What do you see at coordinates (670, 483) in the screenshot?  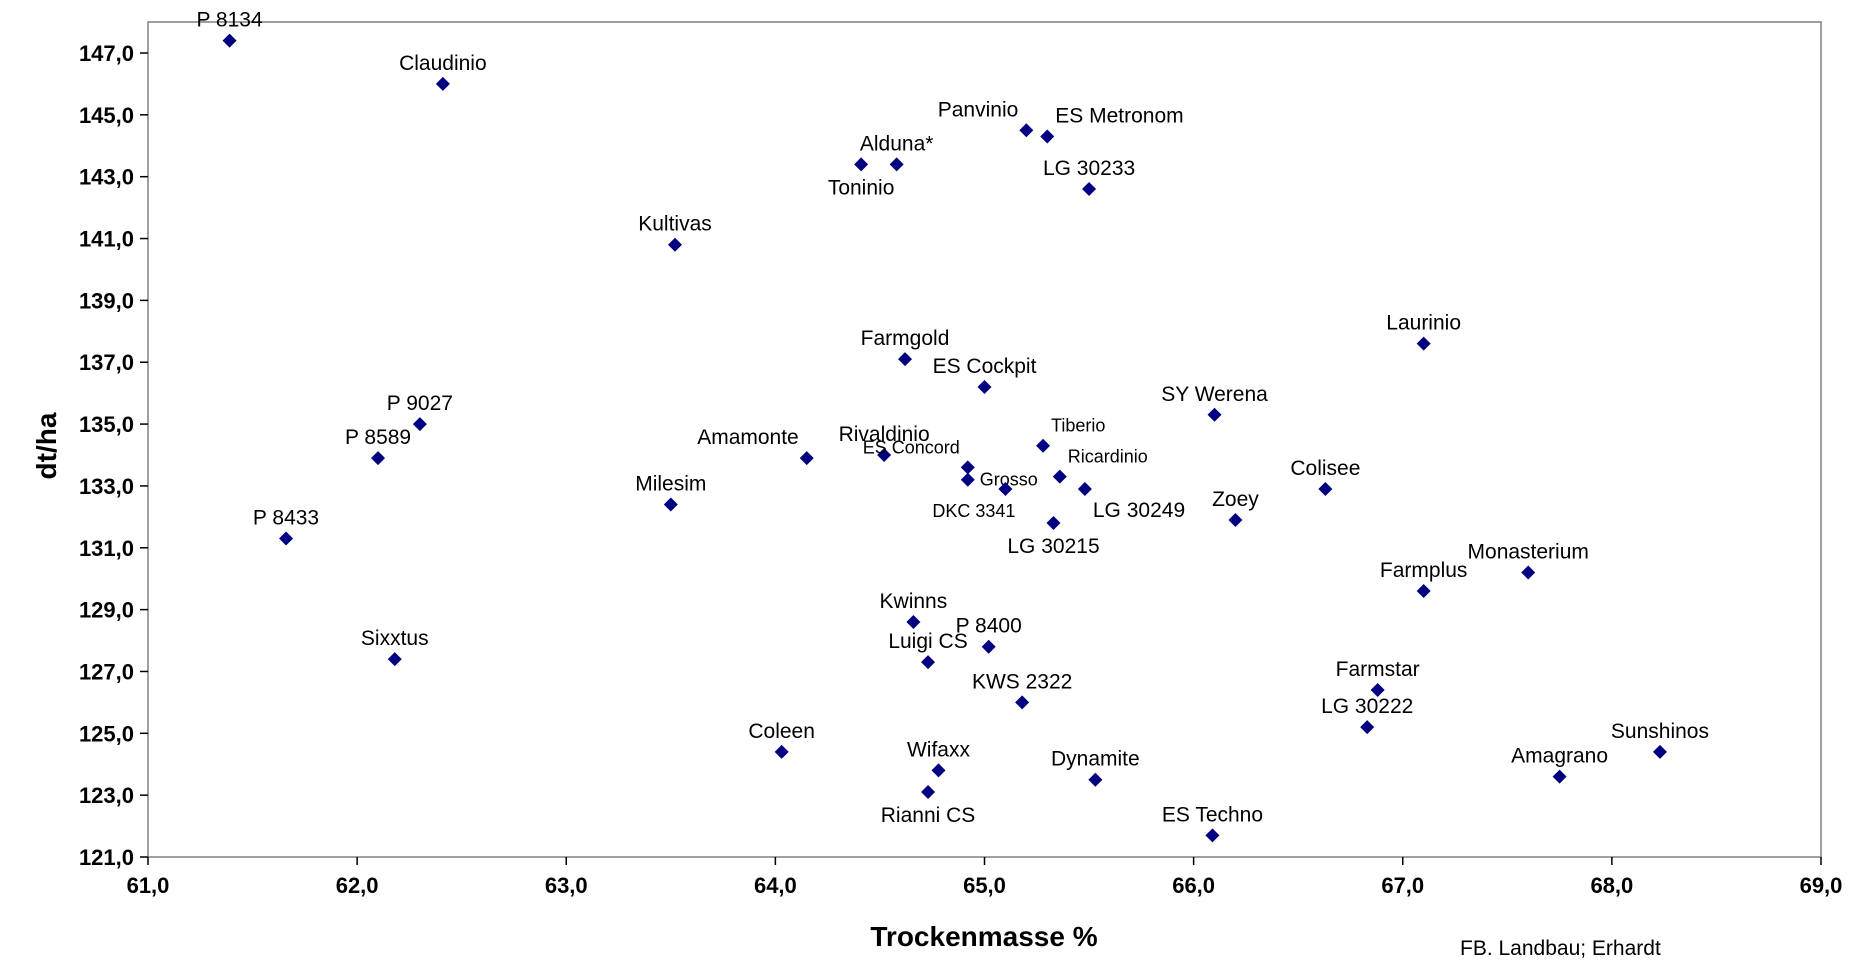 I see `data-point-label: Milesim` at bounding box center [670, 483].